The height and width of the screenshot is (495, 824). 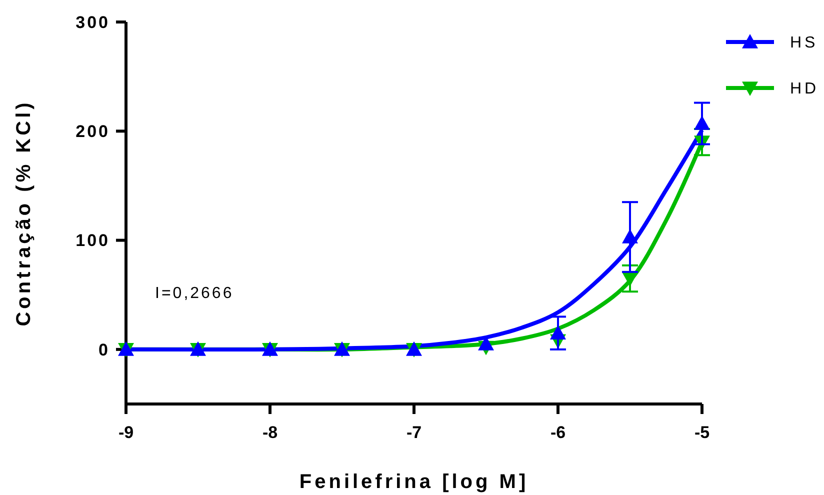 What do you see at coordinates (558, 432) in the screenshot?
I see `x-tick-label: -6` at bounding box center [558, 432].